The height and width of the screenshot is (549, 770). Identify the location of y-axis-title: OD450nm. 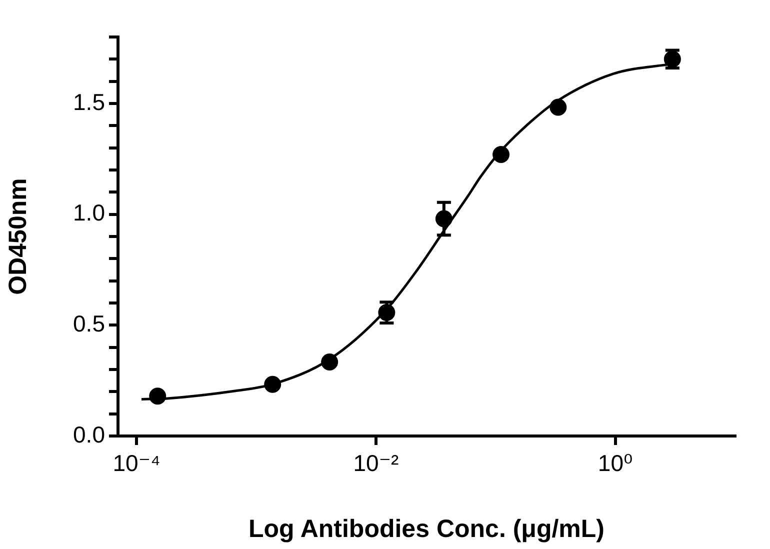
(18, 236).